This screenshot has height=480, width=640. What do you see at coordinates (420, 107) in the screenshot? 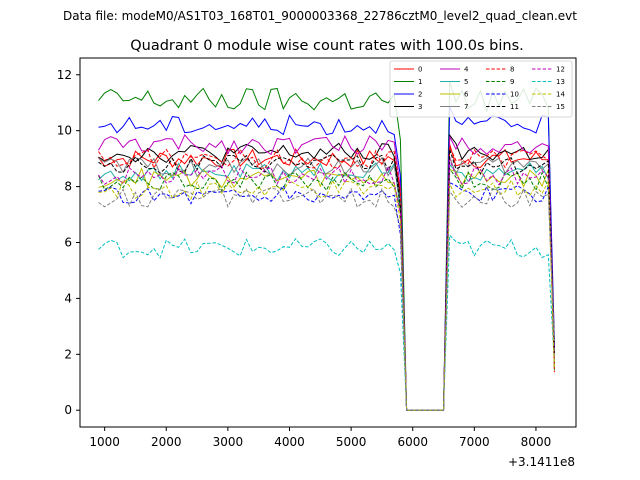
I see `legend-label-3: 3` at bounding box center [420, 107].